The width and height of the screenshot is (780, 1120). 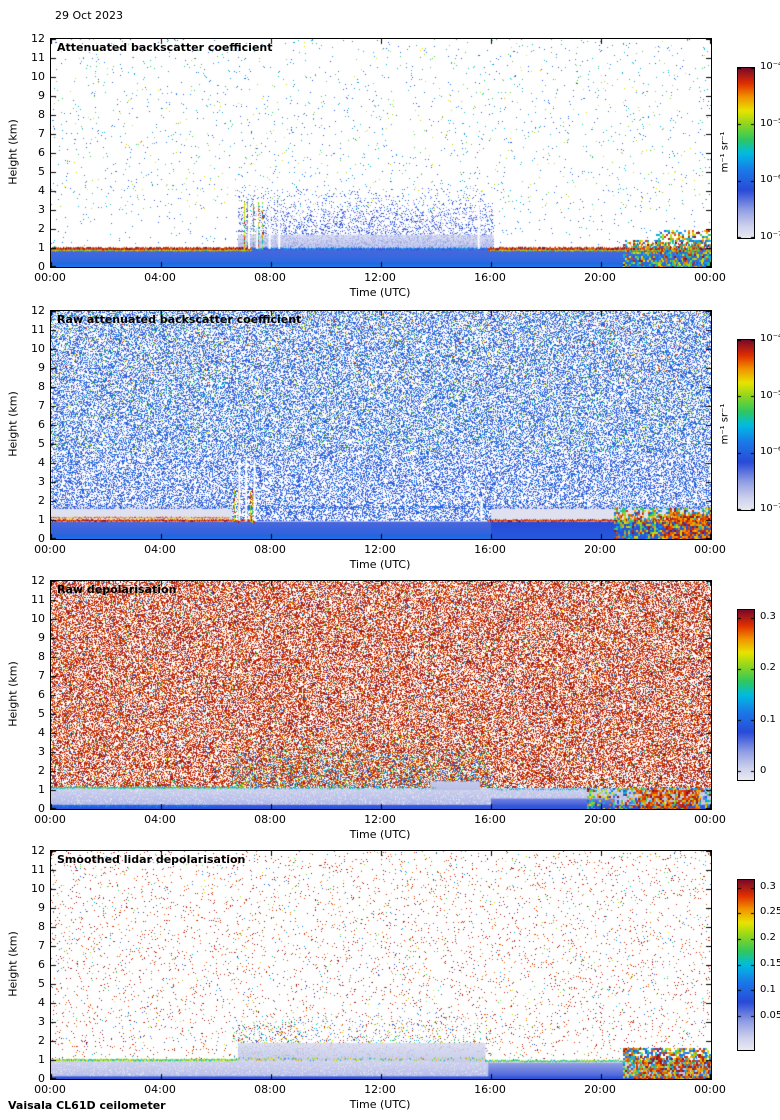 What do you see at coordinates (770, 395) in the screenshot?
I see `colorbar-tick-label: 10⁻⁵` at bounding box center [770, 395].